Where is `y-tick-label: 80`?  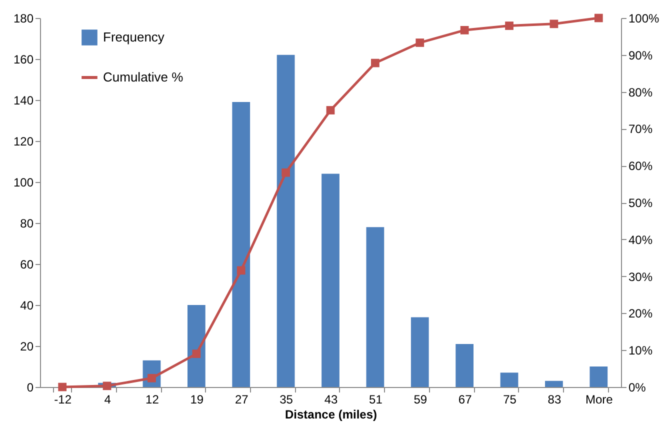 y-tick-label: 80 is located at coordinates (27, 223).